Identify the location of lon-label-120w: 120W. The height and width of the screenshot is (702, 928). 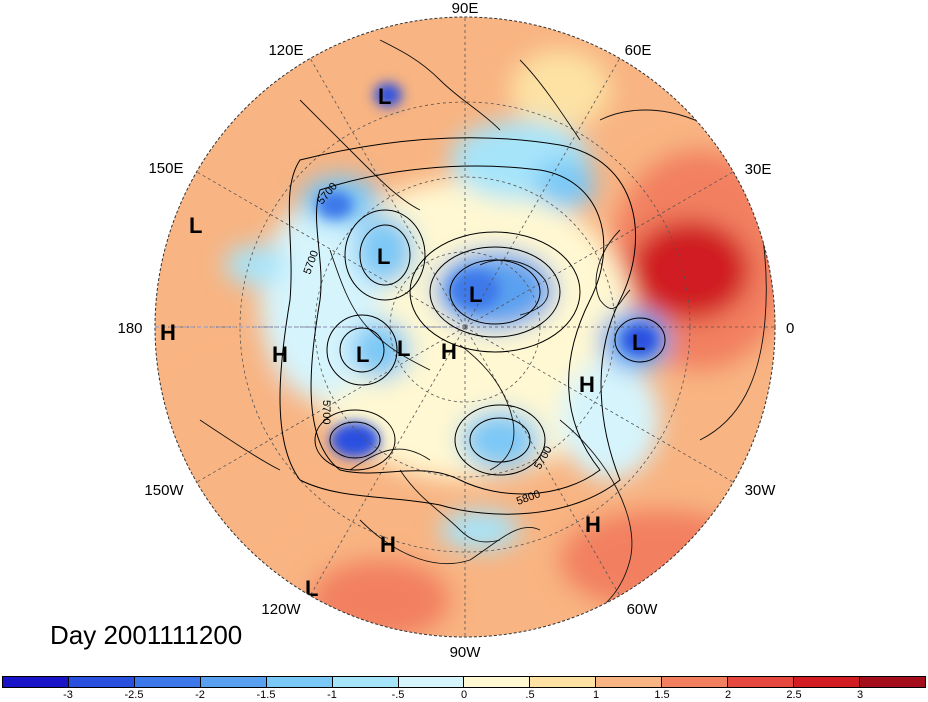
(281, 609).